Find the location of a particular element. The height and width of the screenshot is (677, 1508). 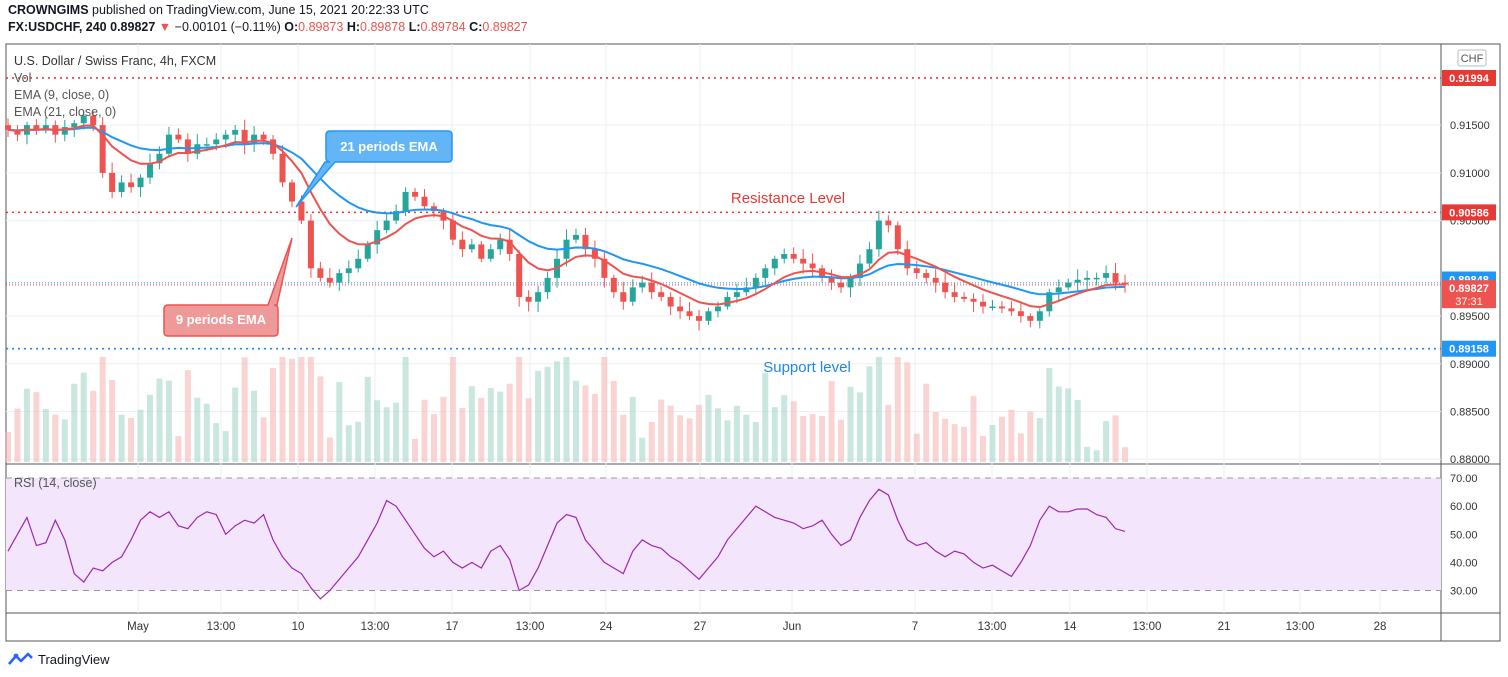

price-tag-label: 0.89158 is located at coordinates (1469, 350).